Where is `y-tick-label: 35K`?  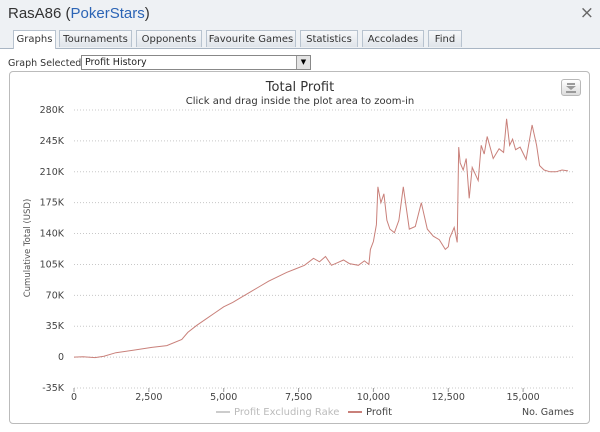 y-tick-label: 35K is located at coordinates (55, 326).